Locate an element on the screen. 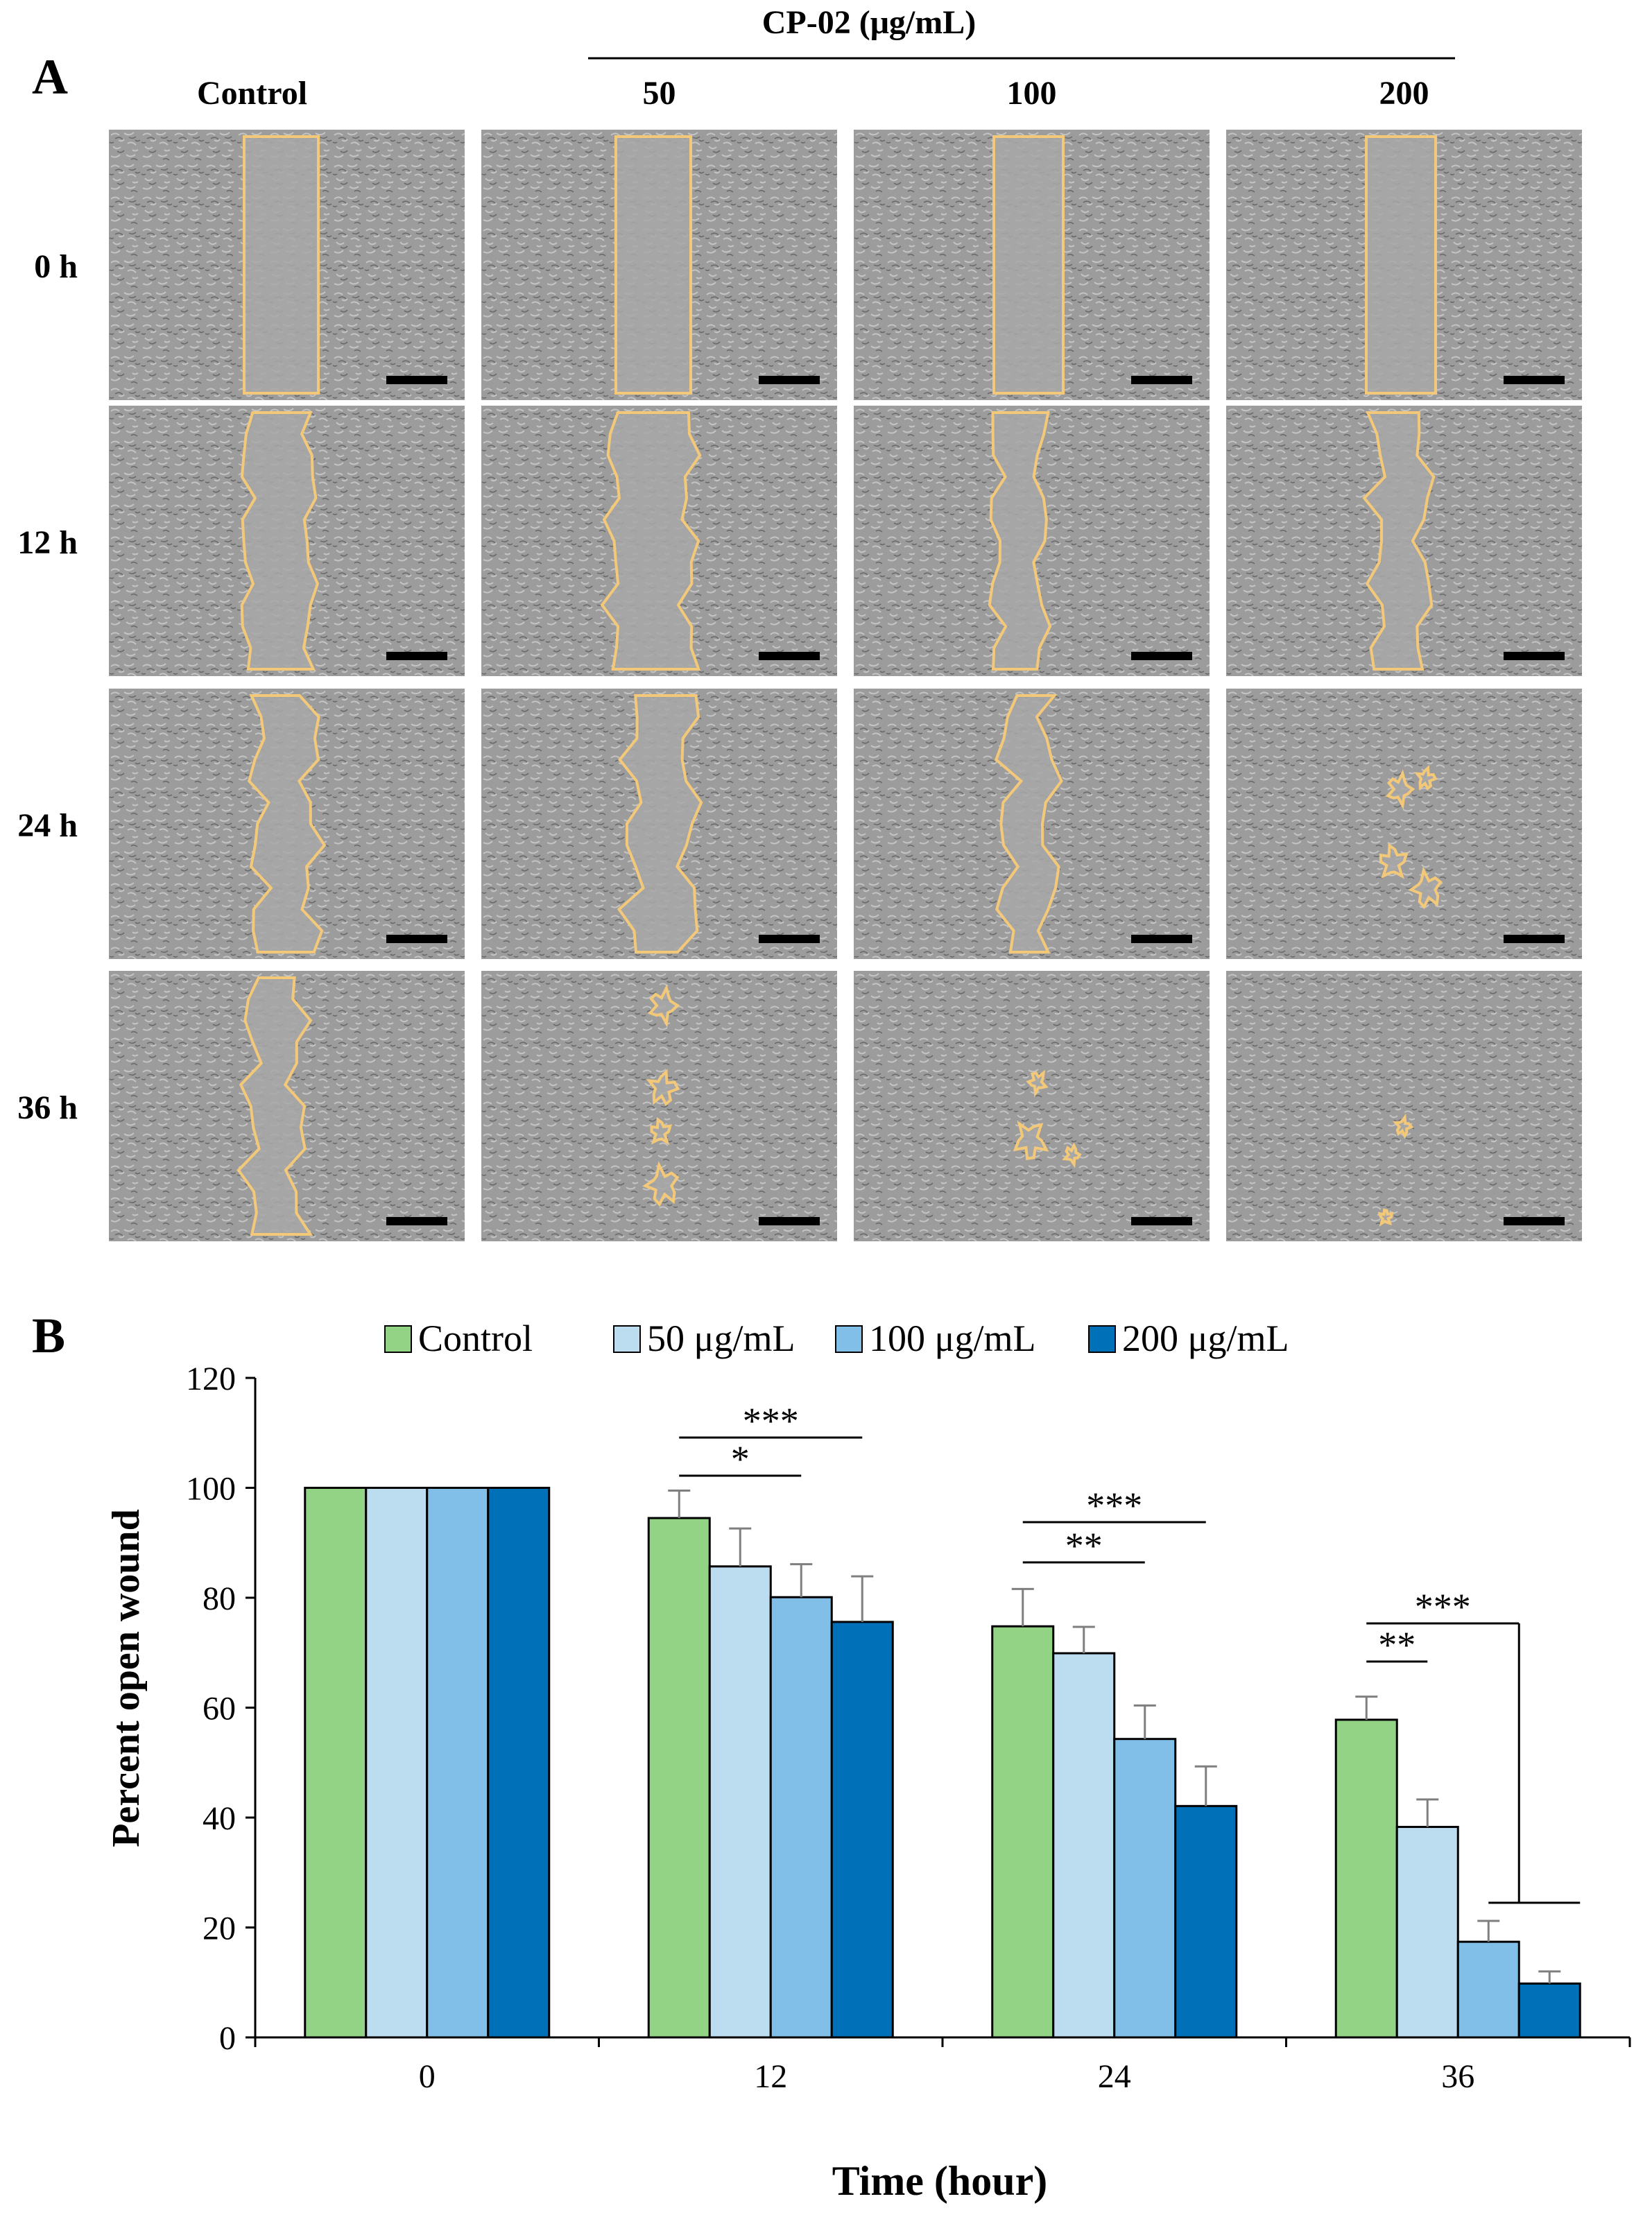 The height and width of the screenshot is (2217, 1652). micrograph-r2-c1 is located at coordinates (659, 824).